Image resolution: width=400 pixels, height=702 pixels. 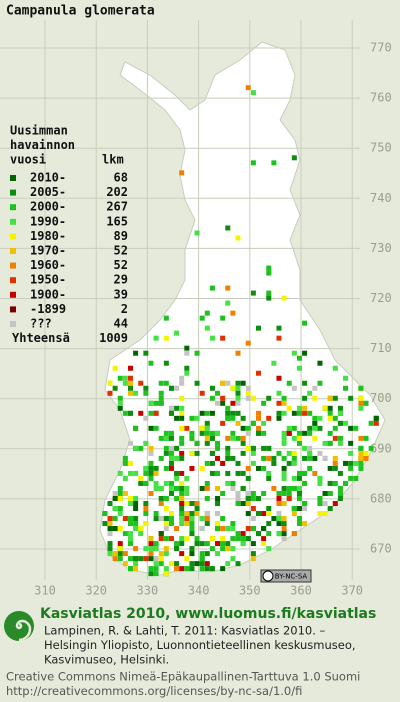 What do you see at coordinates (117, 221) in the screenshot?
I see `legend-count: 165` at bounding box center [117, 221].